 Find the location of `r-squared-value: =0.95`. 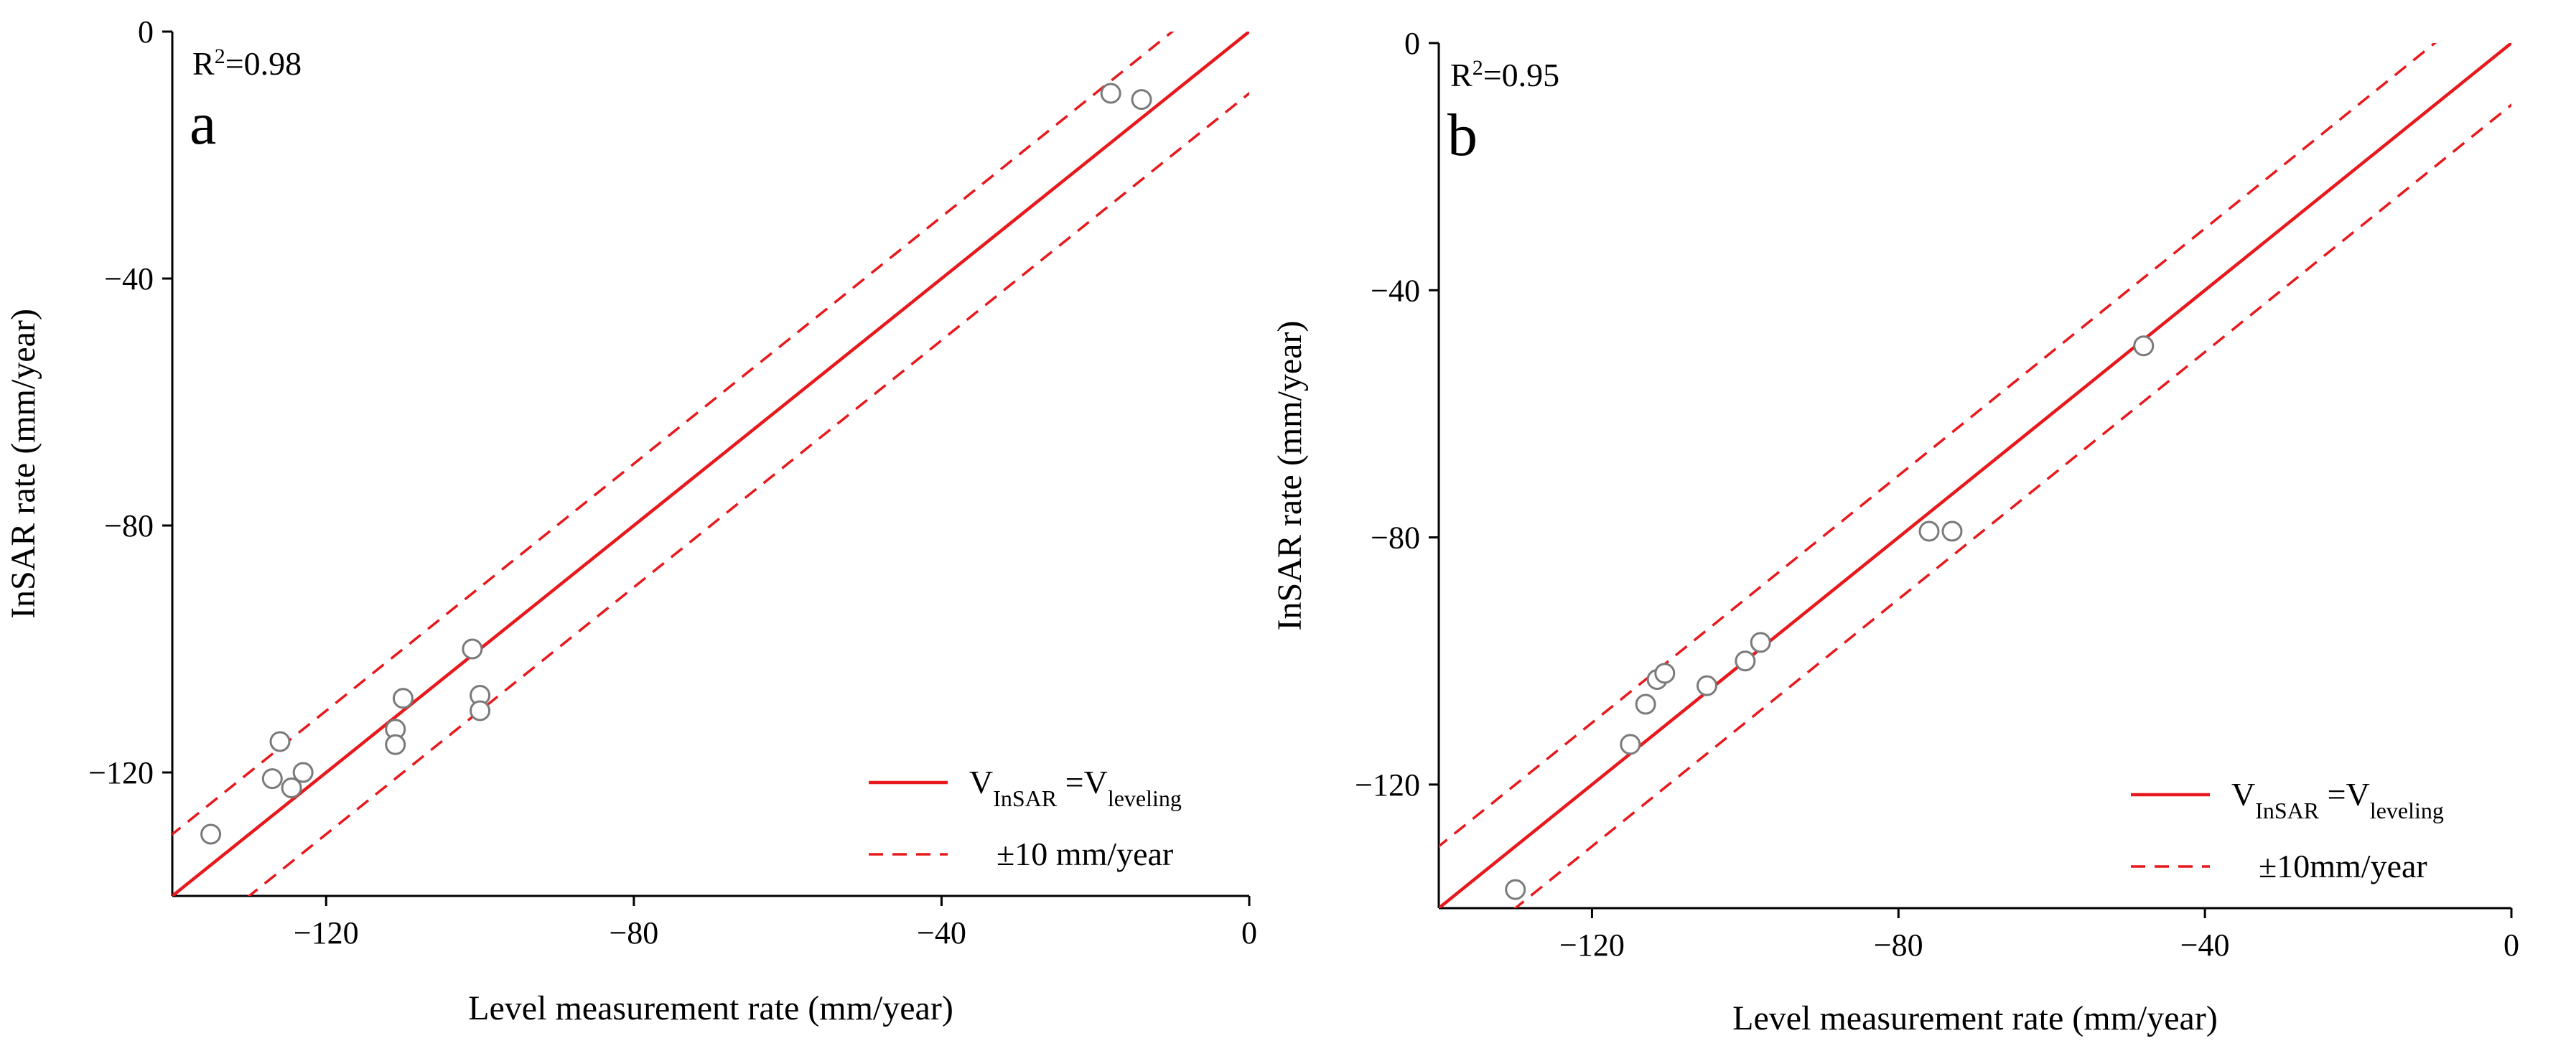

r-squared-value: =0.95 is located at coordinates (1521, 75).